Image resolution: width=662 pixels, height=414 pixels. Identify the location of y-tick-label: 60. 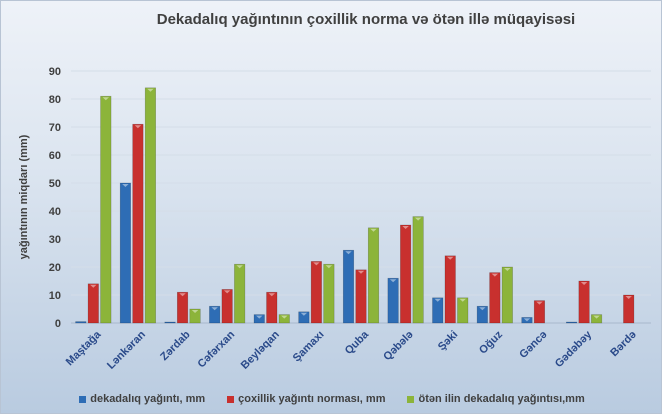
(55, 156).